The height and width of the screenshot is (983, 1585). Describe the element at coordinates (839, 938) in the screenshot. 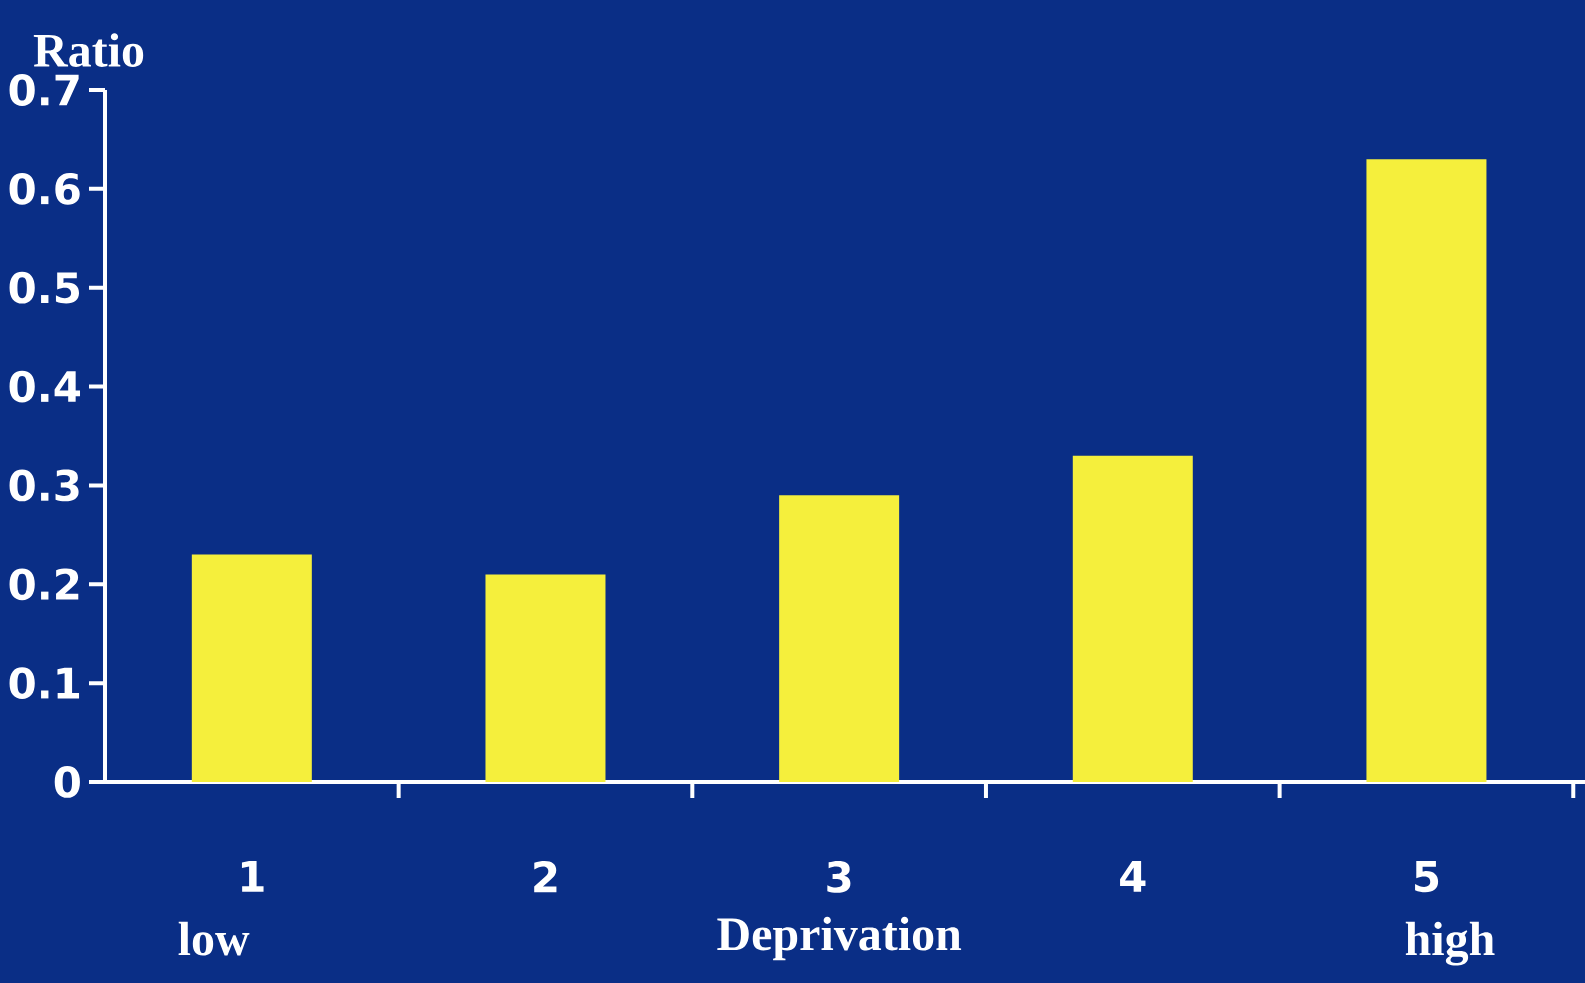

I see `x-axis-title: Deprivation` at that location.